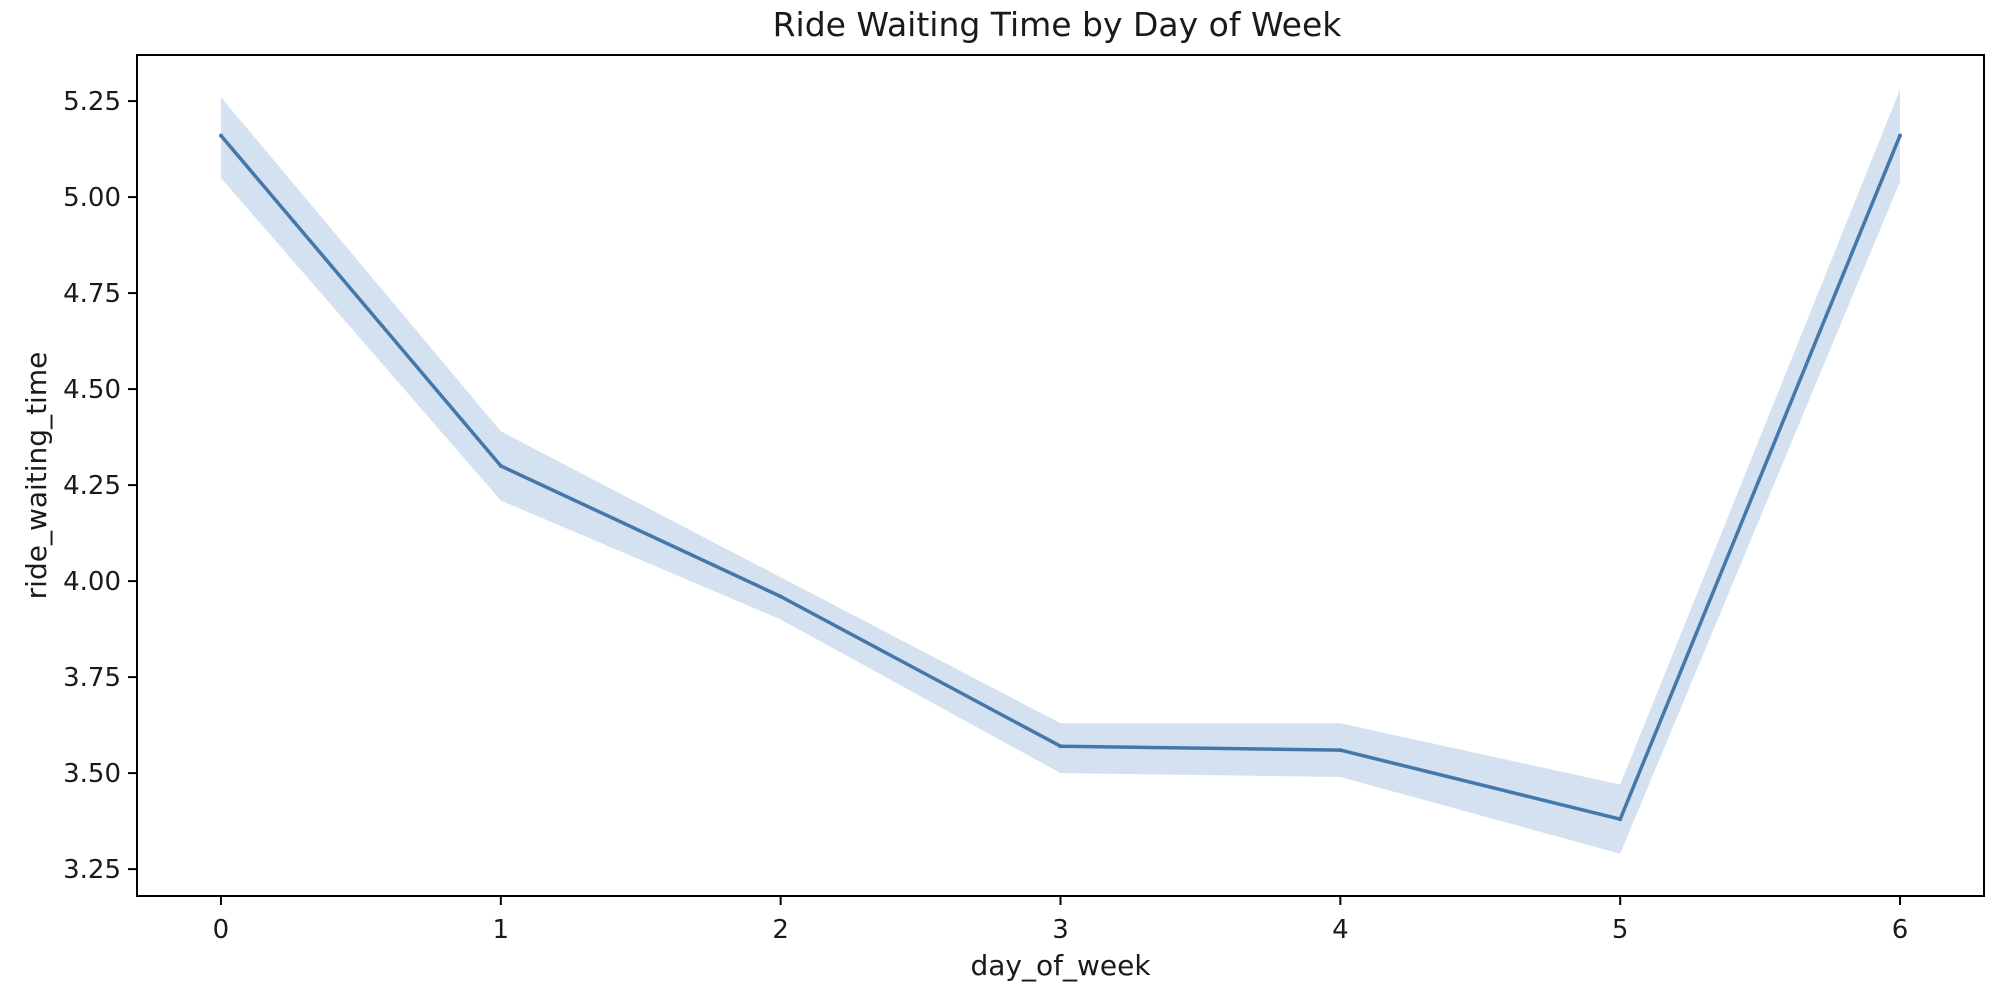 The width and height of the screenshot is (2012, 986). Describe the element at coordinates (780, 930) in the screenshot. I see `x-tick-label-2: 2` at that location.